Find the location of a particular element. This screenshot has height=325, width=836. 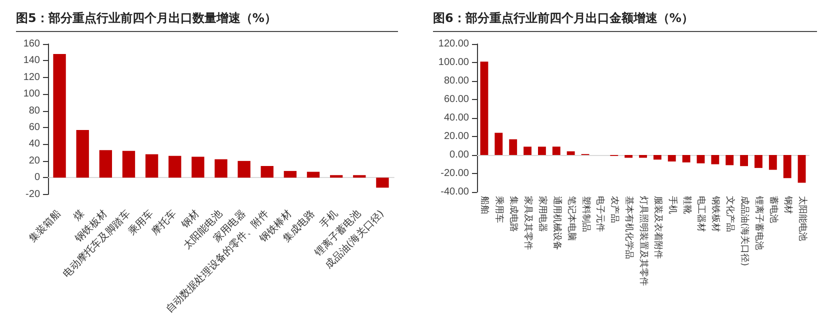

x-tick-label: 笔记本电脑 is located at coordinates (571, 218).